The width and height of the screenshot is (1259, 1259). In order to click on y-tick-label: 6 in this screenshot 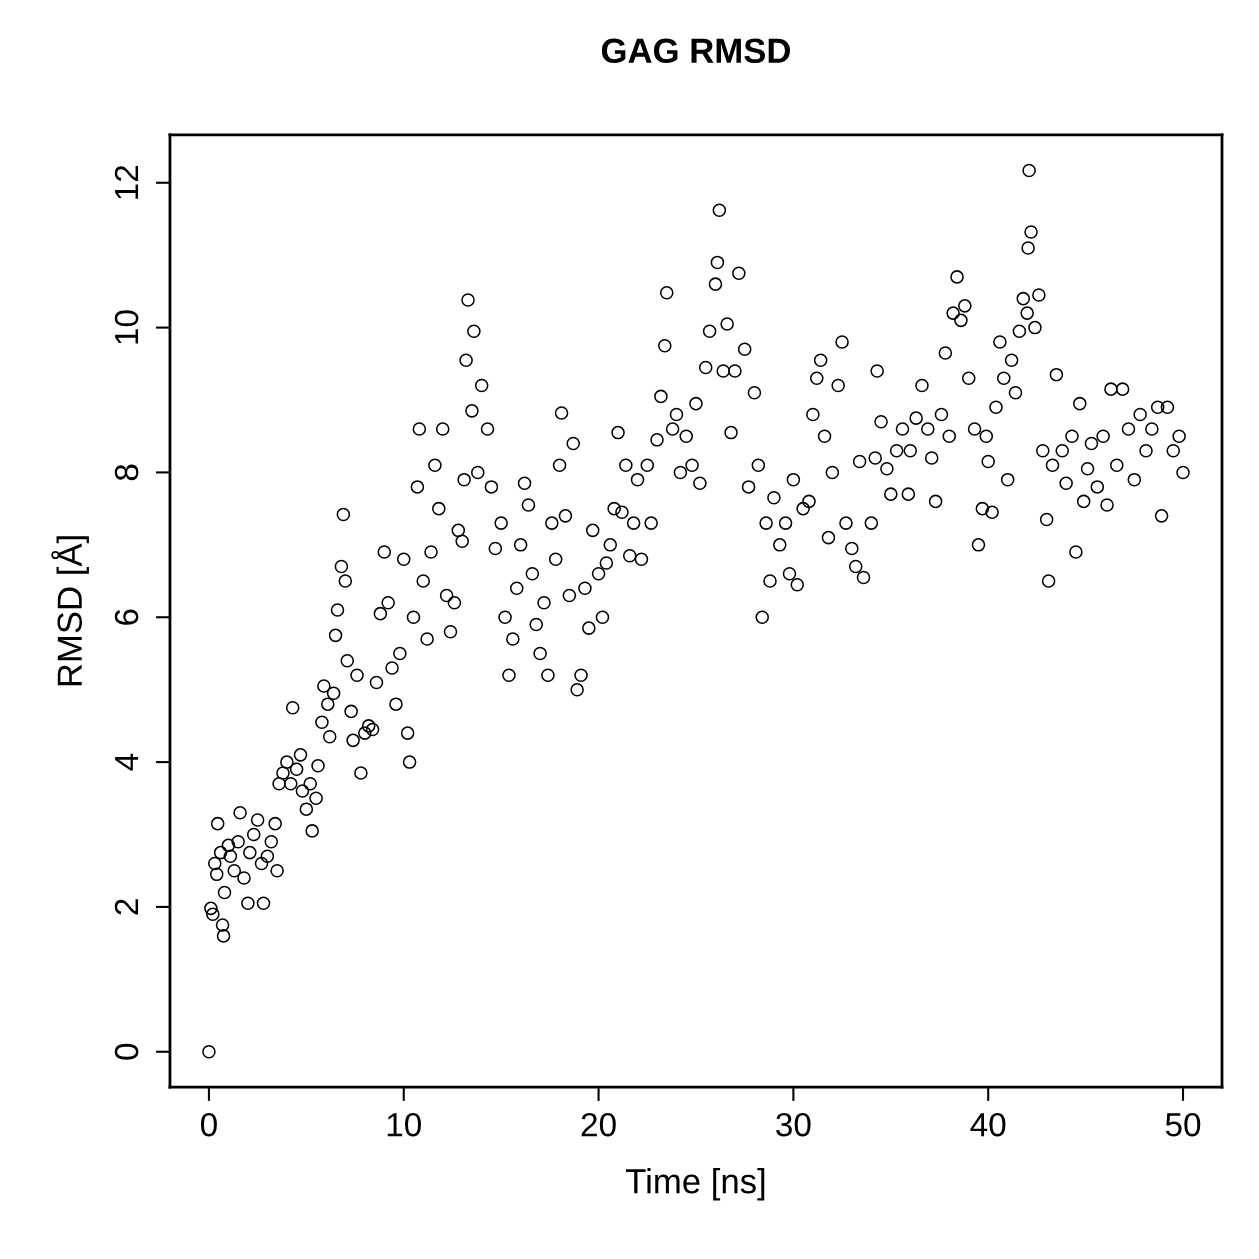, I will do `click(126, 617)`.